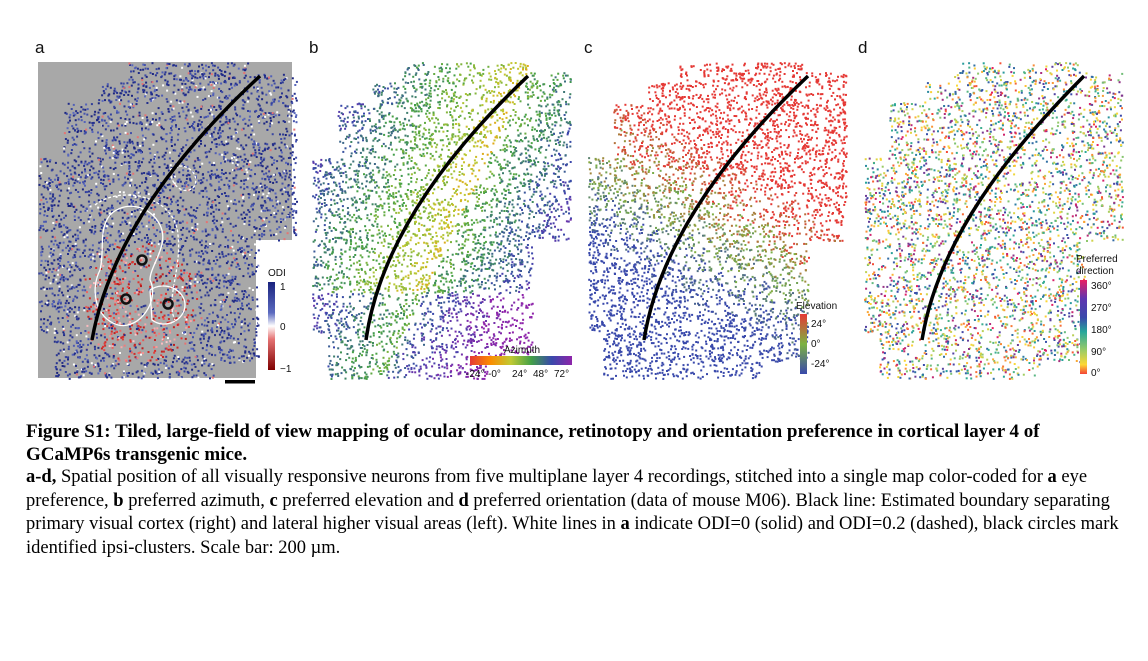 The height and width of the screenshot is (661, 1148). I want to click on legend-a-tick-top: 1, so click(283, 287).